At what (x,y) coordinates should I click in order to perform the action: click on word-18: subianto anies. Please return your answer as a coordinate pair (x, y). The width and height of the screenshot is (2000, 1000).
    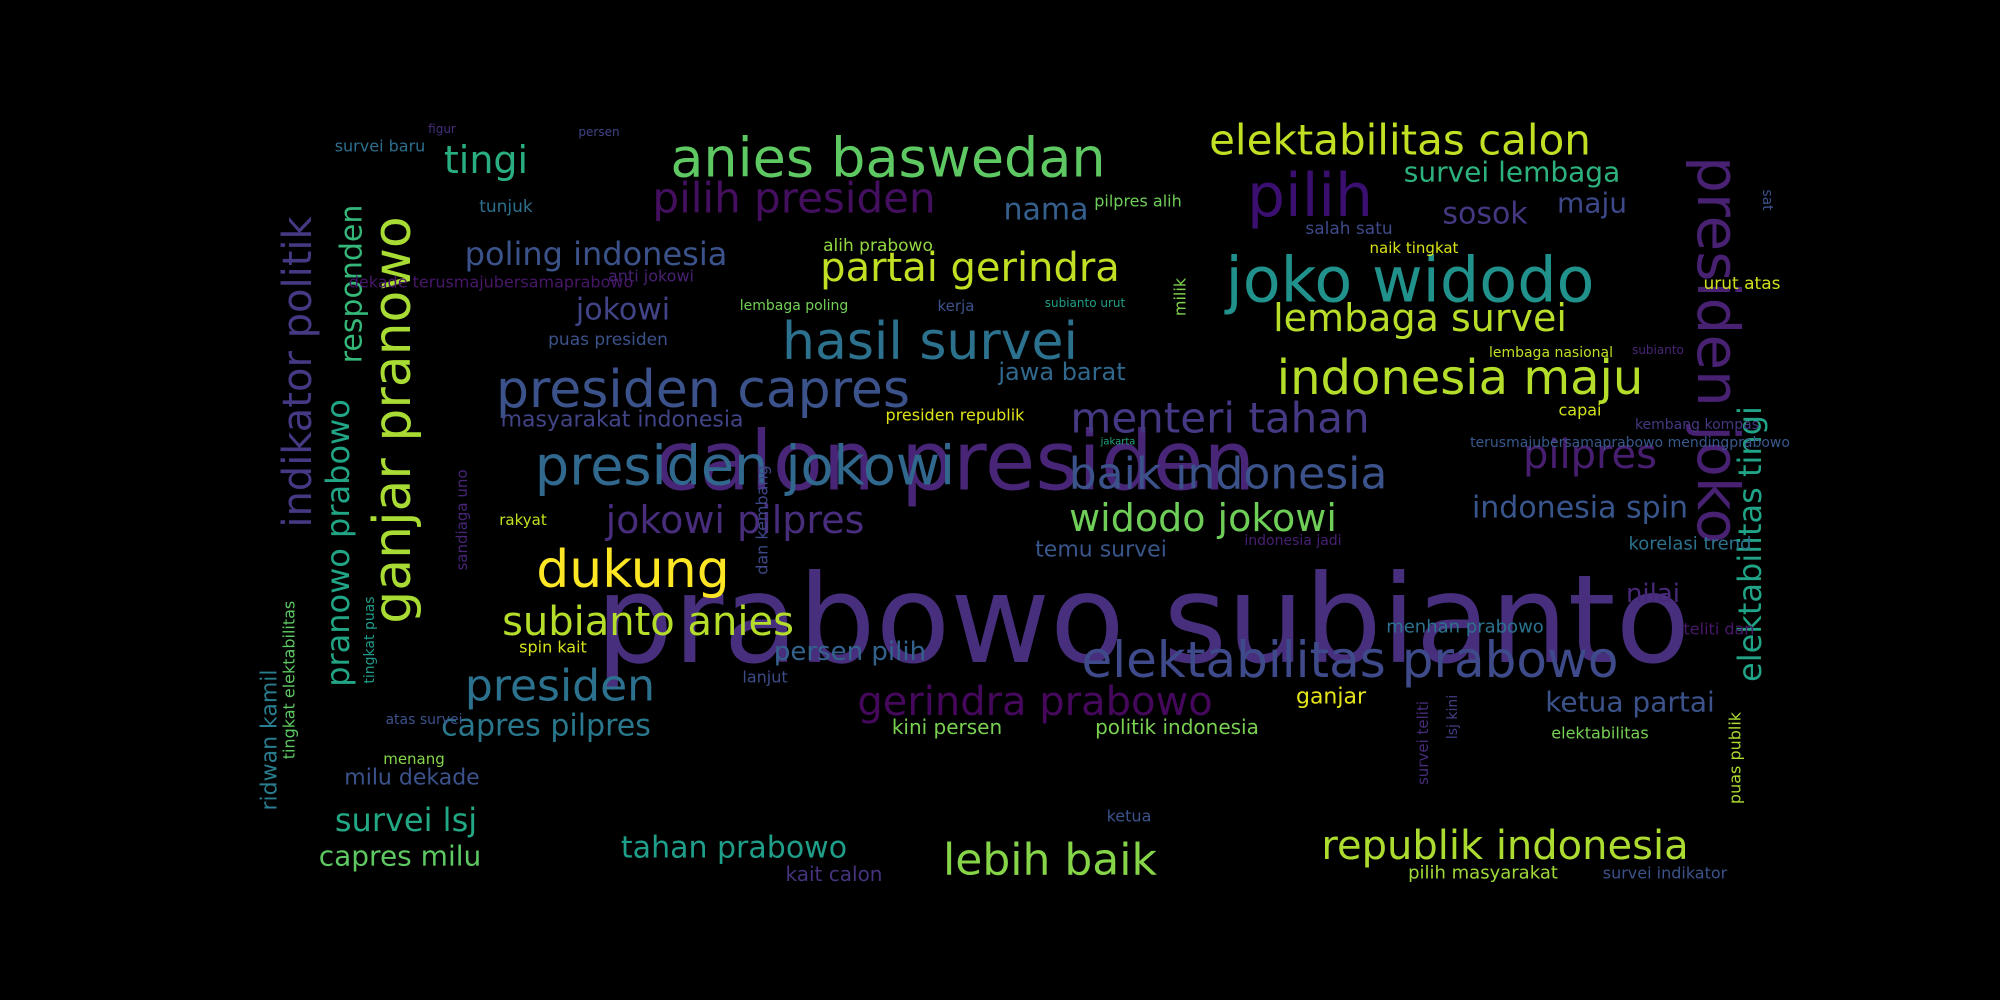
    Looking at the image, I should click on (648, 622).